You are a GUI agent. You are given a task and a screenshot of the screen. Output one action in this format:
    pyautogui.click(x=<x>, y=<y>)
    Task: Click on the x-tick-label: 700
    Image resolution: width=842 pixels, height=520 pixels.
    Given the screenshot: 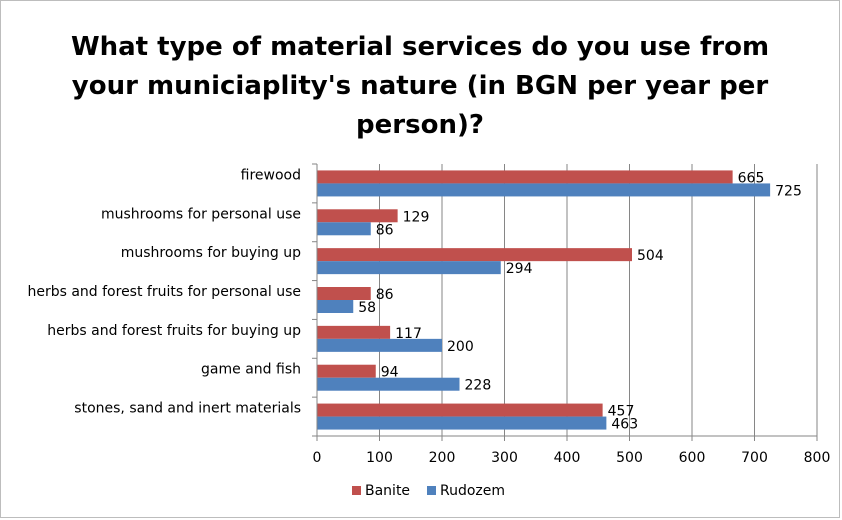 What is the action you would take?
    pyautogui.click(x=754, y=458)
    